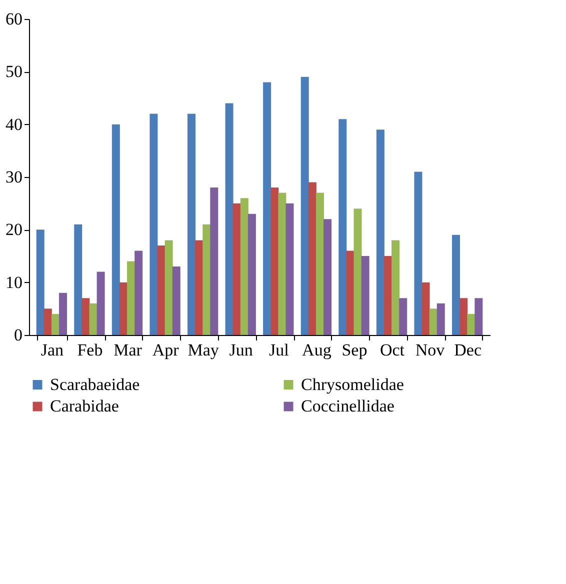 The width and height of the screenshot is (566, 584). What do you see at coordinates (204, 350) in the screenshot?
I see `x-tick-label: May` at bounding box center [204, 350].